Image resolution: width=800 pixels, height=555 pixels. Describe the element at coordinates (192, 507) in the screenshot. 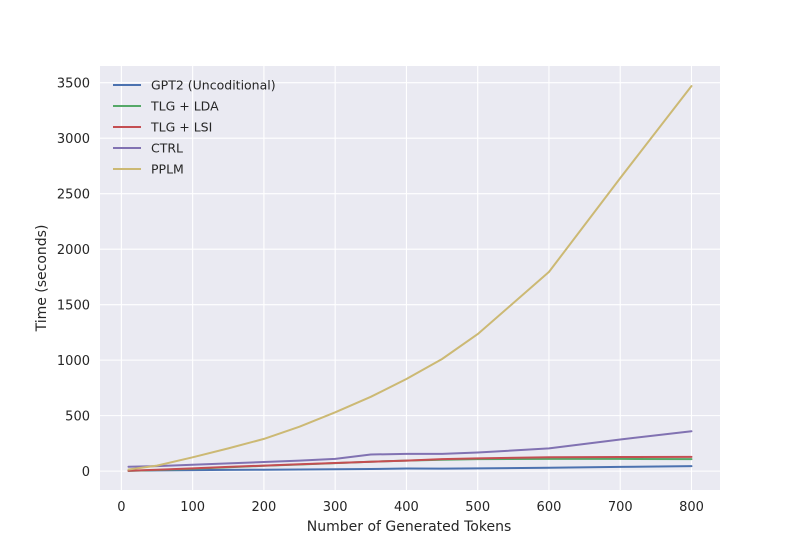

I see `x-tick-label: 100` at that location.